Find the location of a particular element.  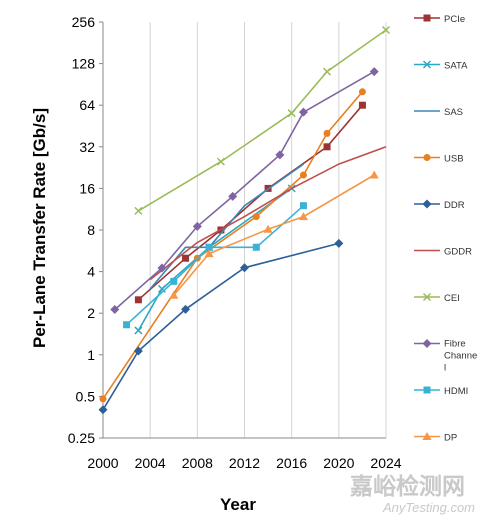

series-line-hdmi is located at coordinates (215, 265).